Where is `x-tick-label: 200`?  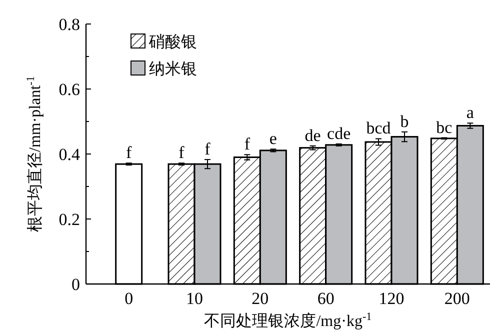
x-tick-label: 200 is located at coordinates (457, 298).